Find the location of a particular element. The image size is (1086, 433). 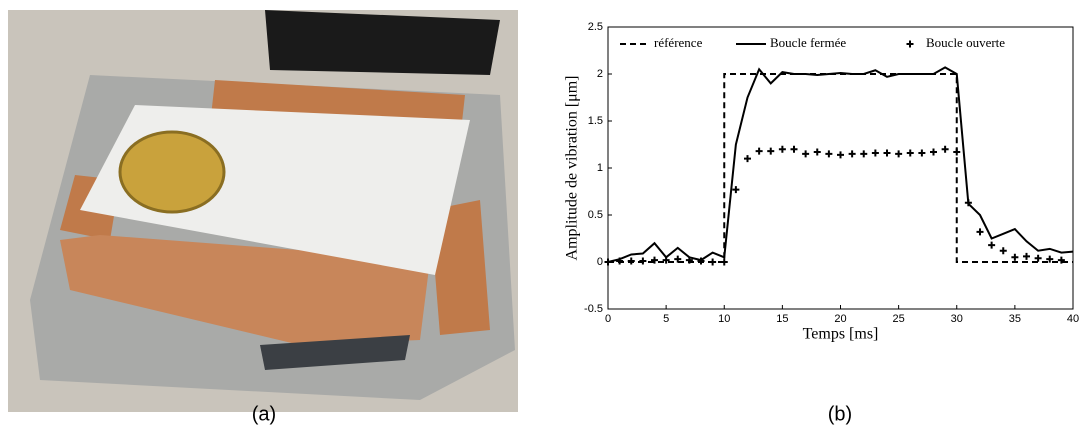

y-tick-label: 1.5 is located at coordinates (595, 121).